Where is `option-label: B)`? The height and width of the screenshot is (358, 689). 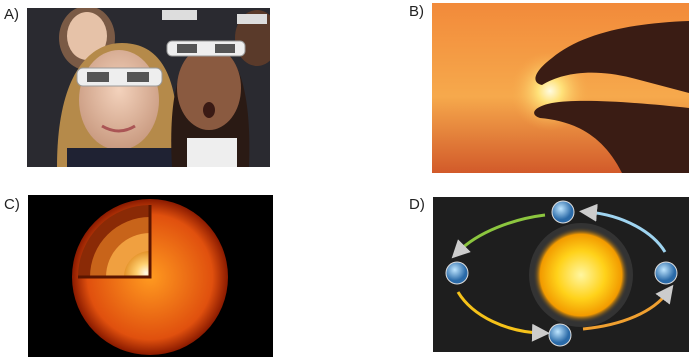
option-label: B) is located at coordinates (416, 11).